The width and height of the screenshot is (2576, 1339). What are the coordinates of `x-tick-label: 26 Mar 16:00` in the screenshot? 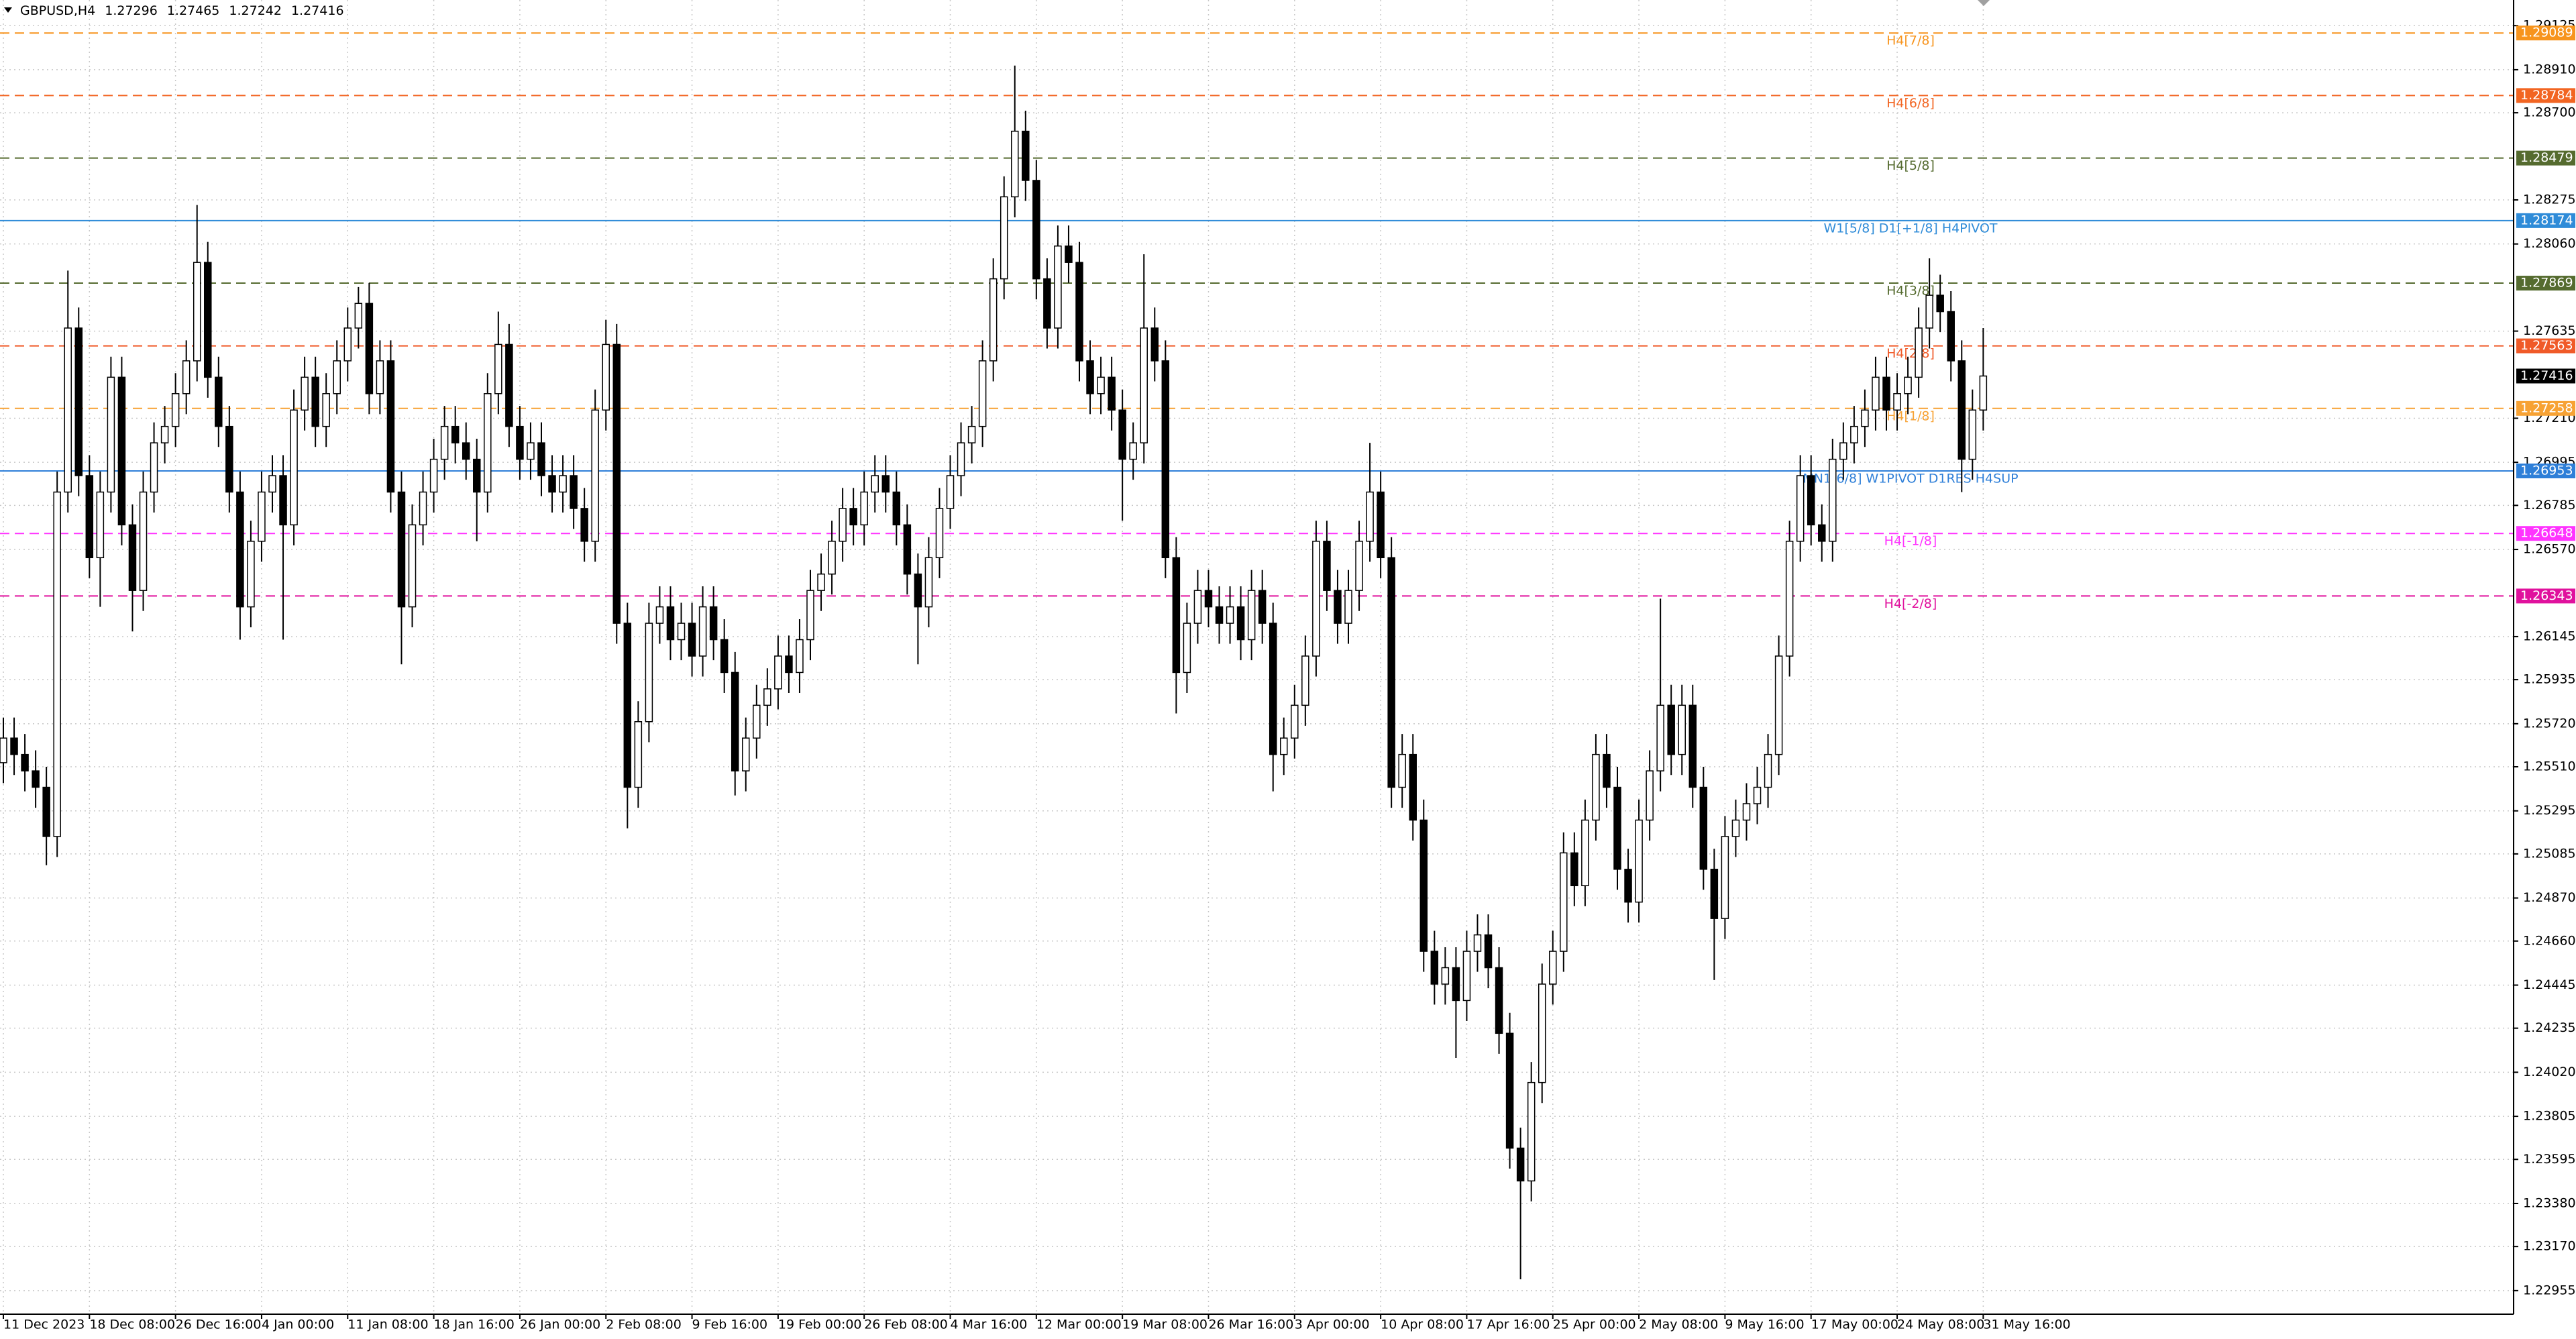 It's located at (1250, 1325).